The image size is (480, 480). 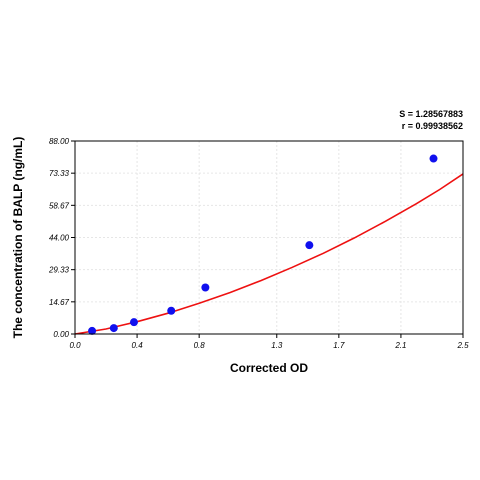 I want to click on s-statistic: S = 1.28567883, so click(x=431, y=114).